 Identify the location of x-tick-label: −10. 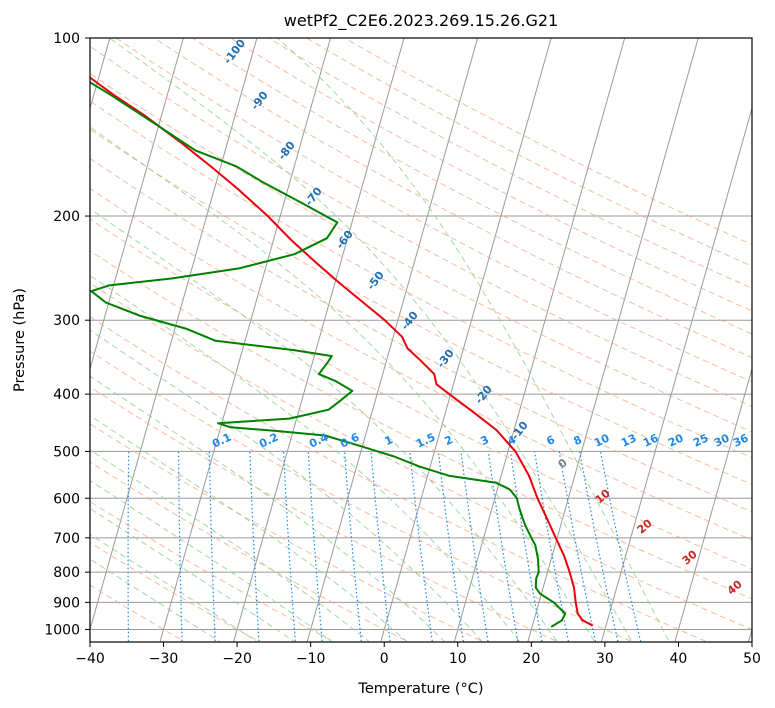
(311, 659).